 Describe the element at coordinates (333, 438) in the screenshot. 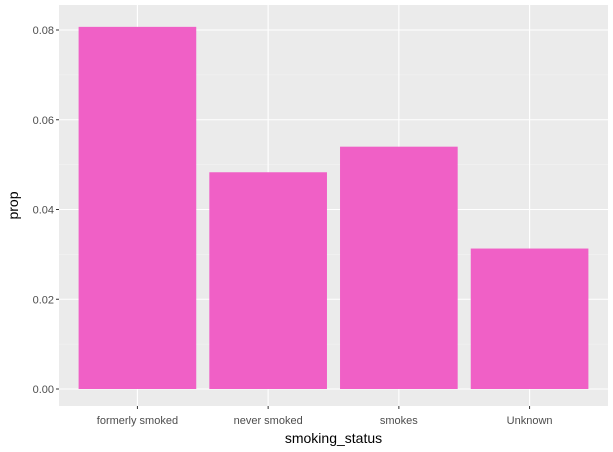

I see `x-axis-title: smoking_status` at that location.